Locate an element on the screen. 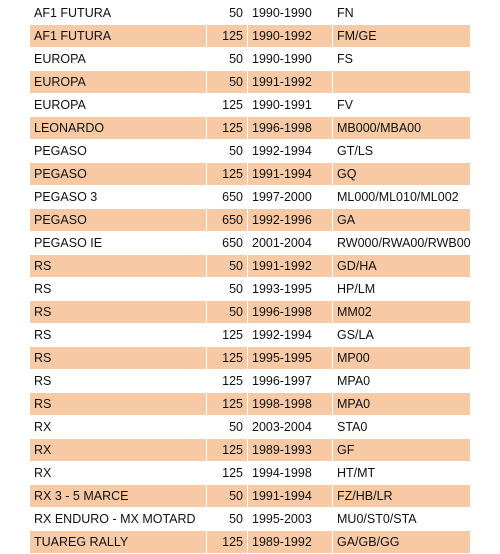 The image size is (500, 554). table-row: RX 125 1989-1993 GF is located at coordinates (250, 450).